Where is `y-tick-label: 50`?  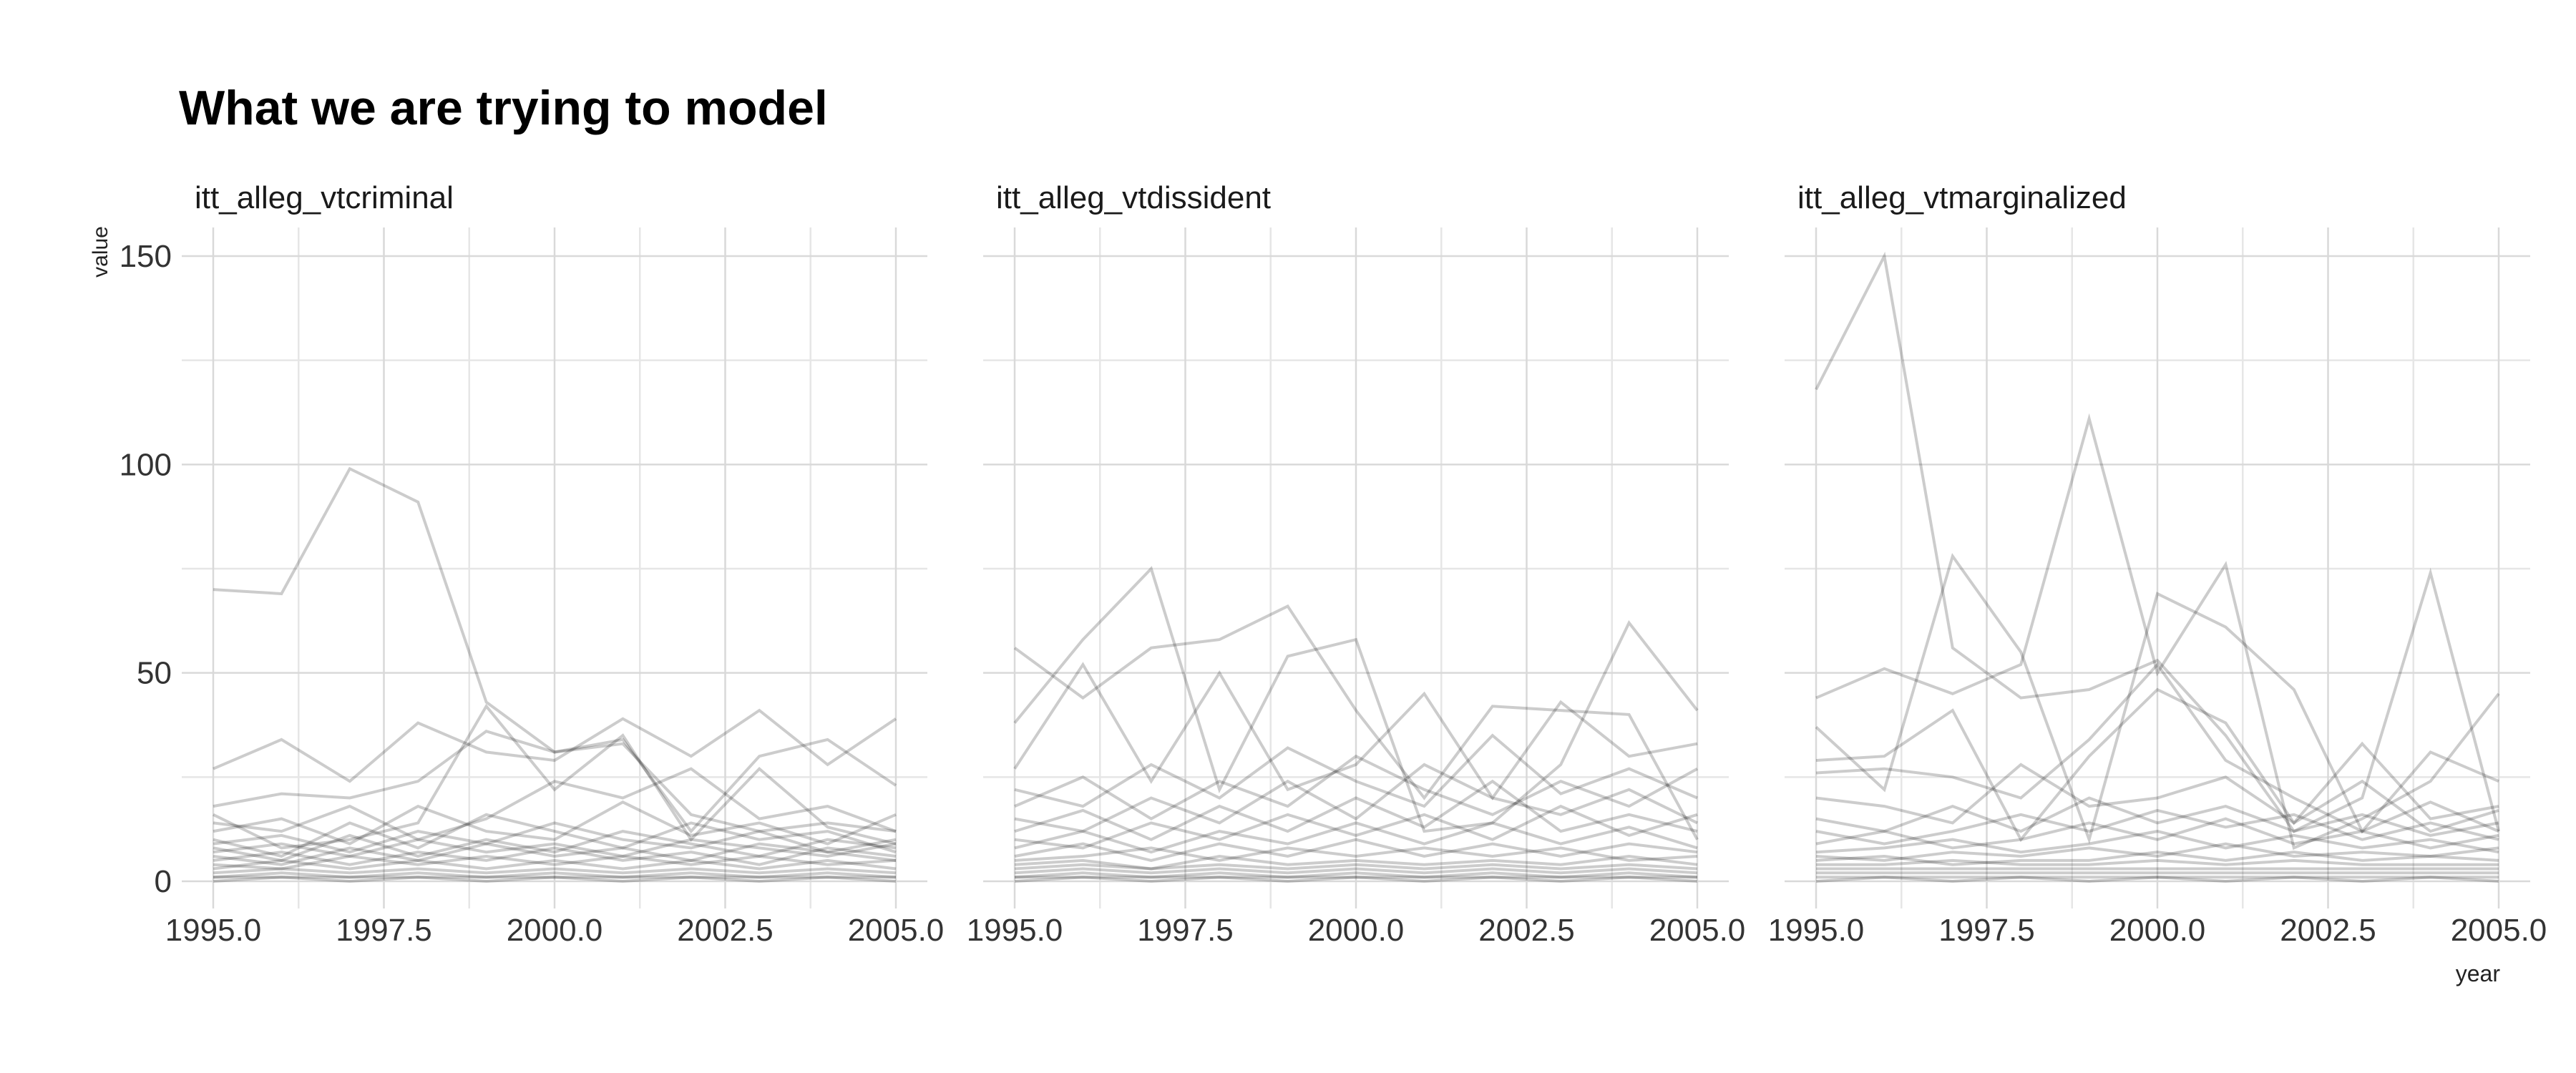
y-tick-label: 50 is located at coordinates (154, 673).